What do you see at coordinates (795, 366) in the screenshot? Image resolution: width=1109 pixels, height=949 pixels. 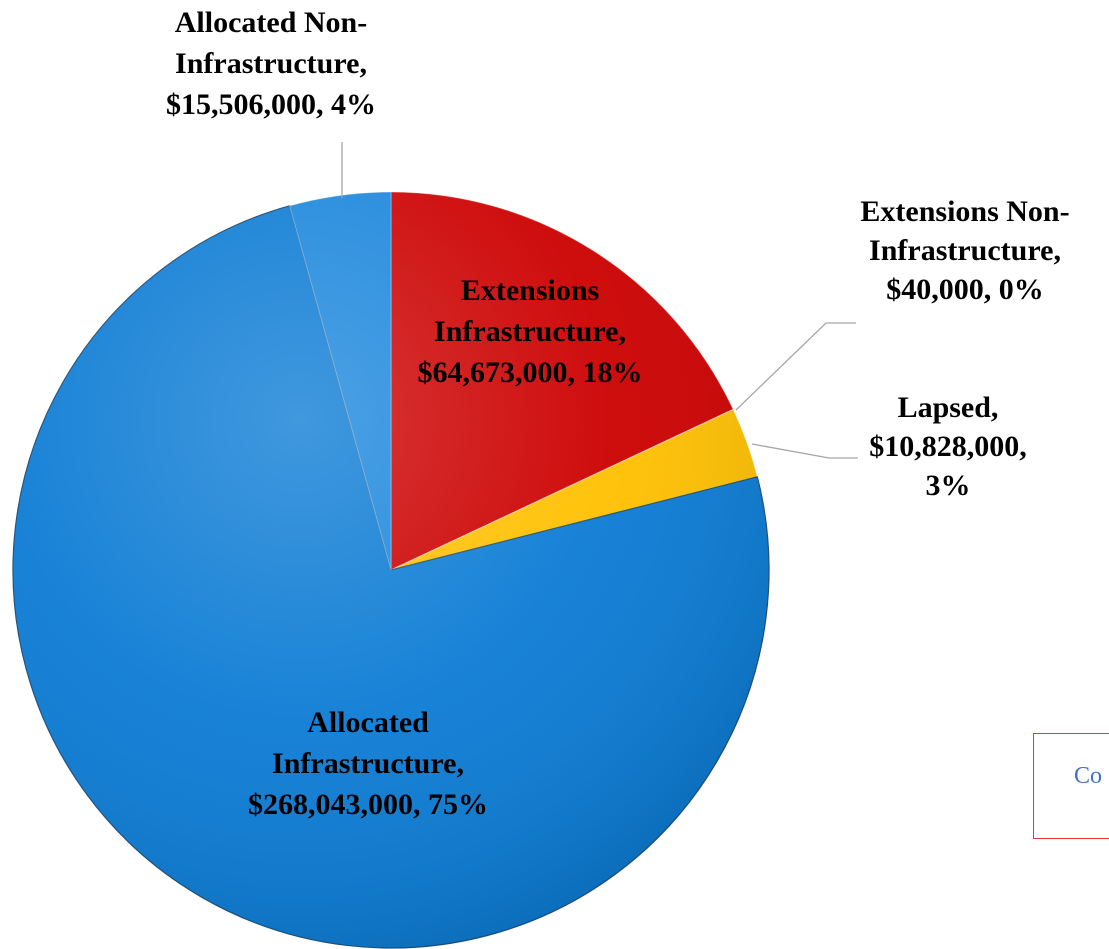 I see `leader-line-extensions-non-infrastructure` at bounding box center [795, 366].